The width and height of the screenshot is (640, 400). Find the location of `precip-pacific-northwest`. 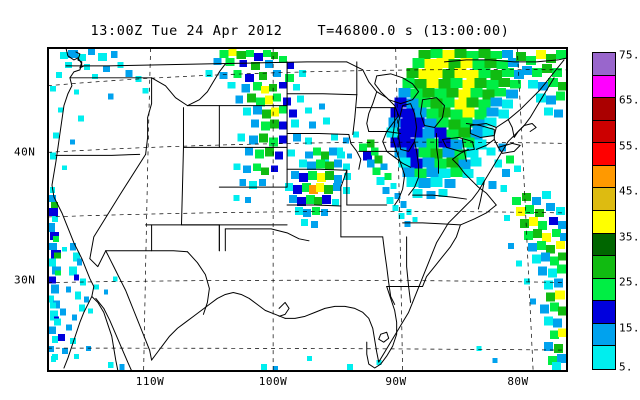

precip-pacific-northwest is located at coordinates (99, 109).